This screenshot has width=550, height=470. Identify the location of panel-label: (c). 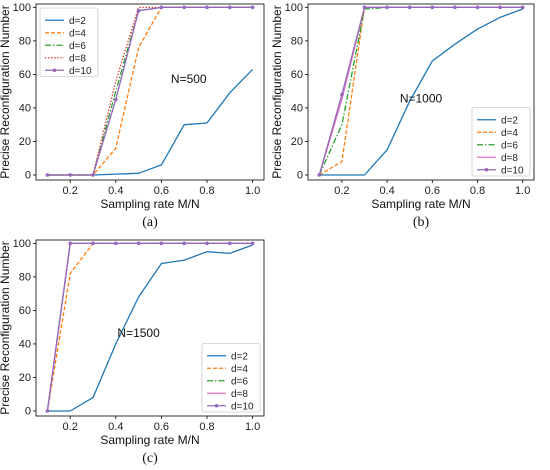
(150, 458).